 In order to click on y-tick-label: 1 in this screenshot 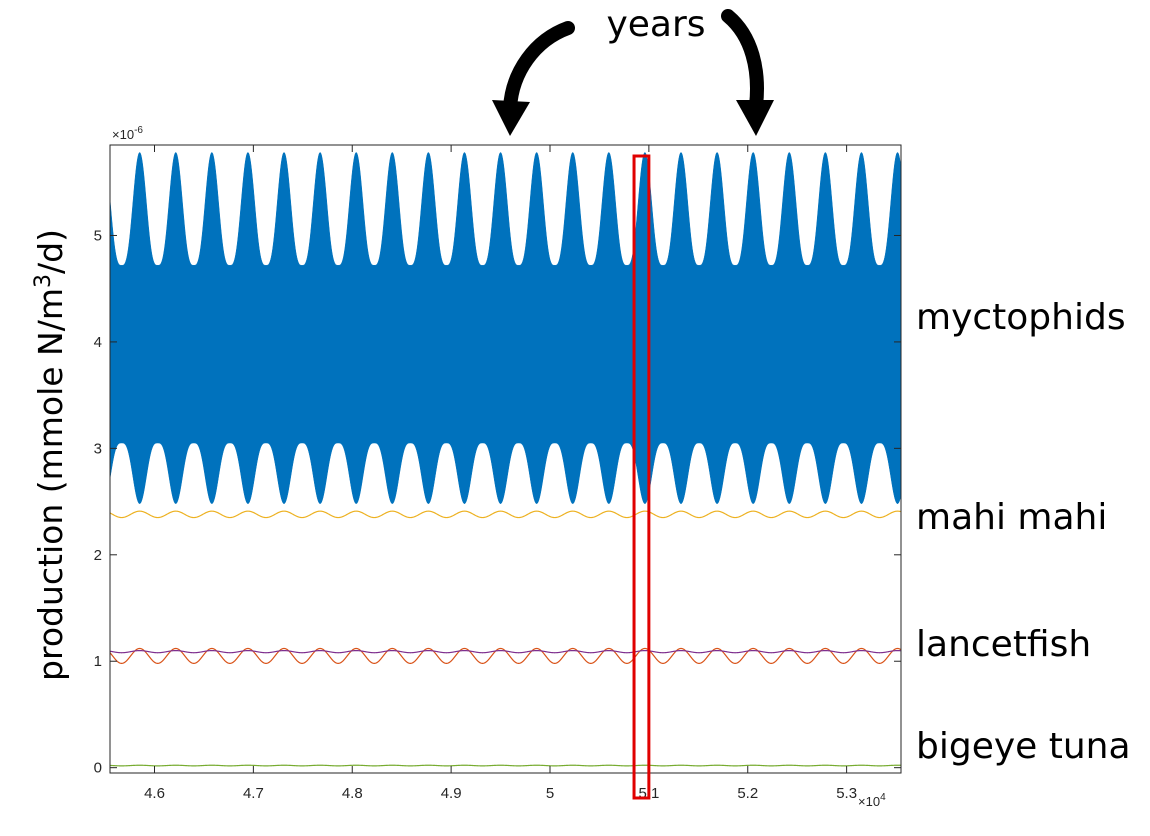, I will do `click(98, 661)`.